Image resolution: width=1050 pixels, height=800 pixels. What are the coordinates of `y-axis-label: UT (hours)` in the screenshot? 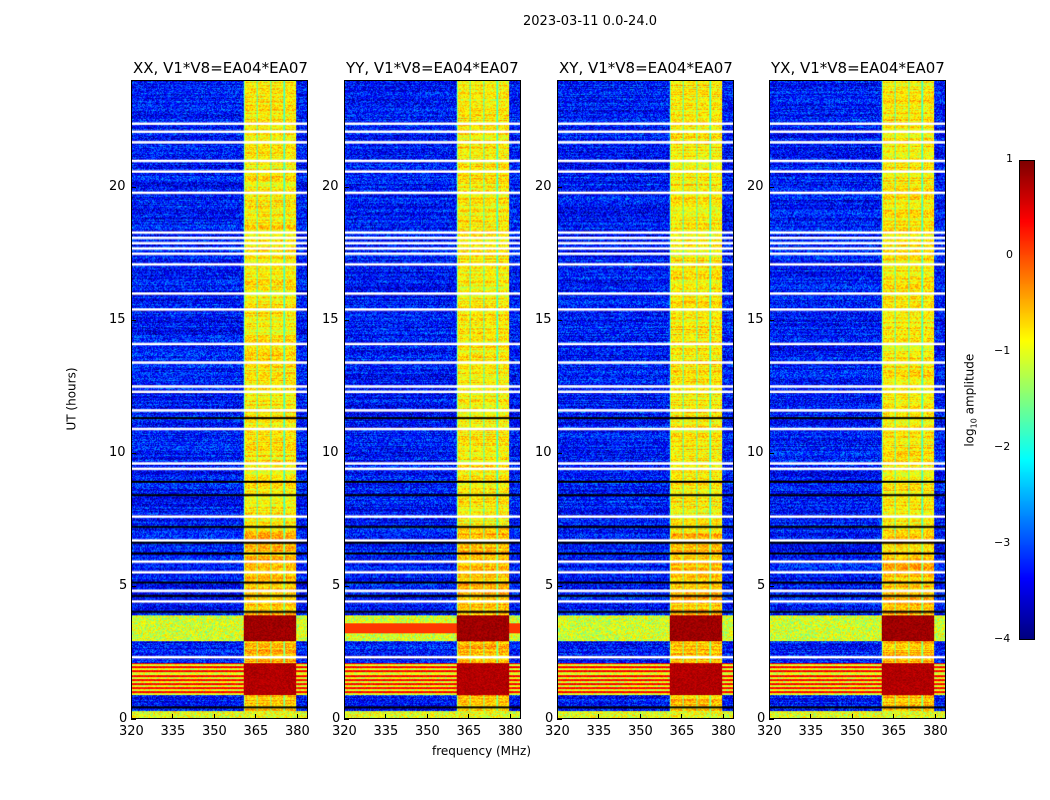 It's located at (71, 399).